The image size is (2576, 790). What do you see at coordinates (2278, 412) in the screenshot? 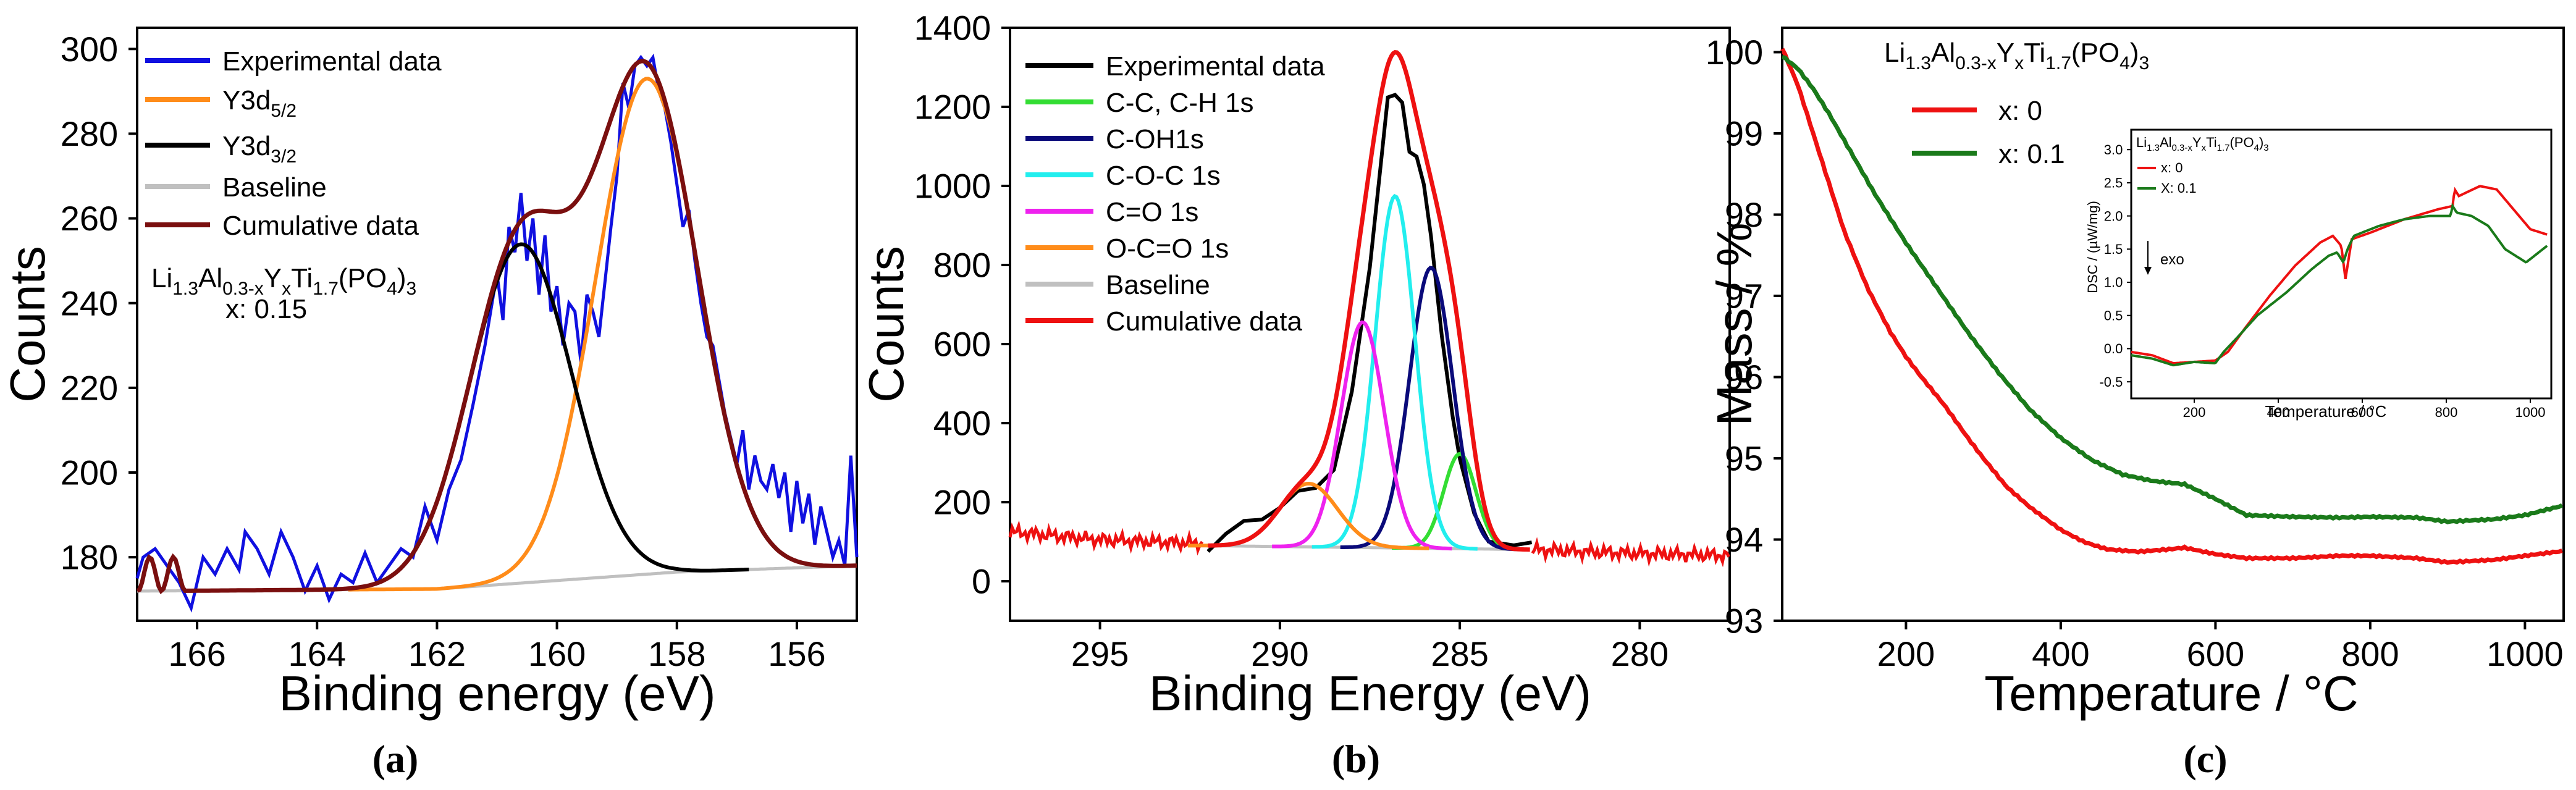
I see `inset-xtick-label-400: 400` at bounding box center [2278, 412].